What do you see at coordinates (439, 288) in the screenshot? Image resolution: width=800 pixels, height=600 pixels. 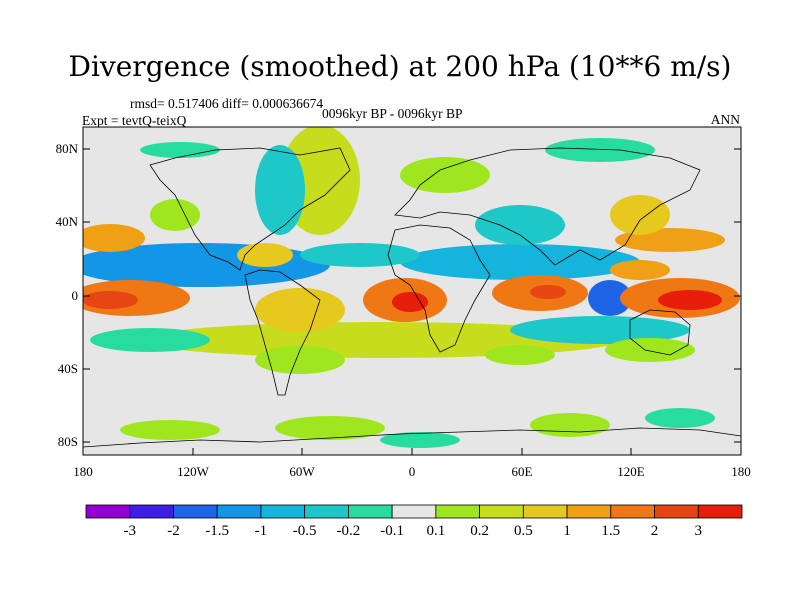 I see `coast-africa` at bounding box center [439, 288].